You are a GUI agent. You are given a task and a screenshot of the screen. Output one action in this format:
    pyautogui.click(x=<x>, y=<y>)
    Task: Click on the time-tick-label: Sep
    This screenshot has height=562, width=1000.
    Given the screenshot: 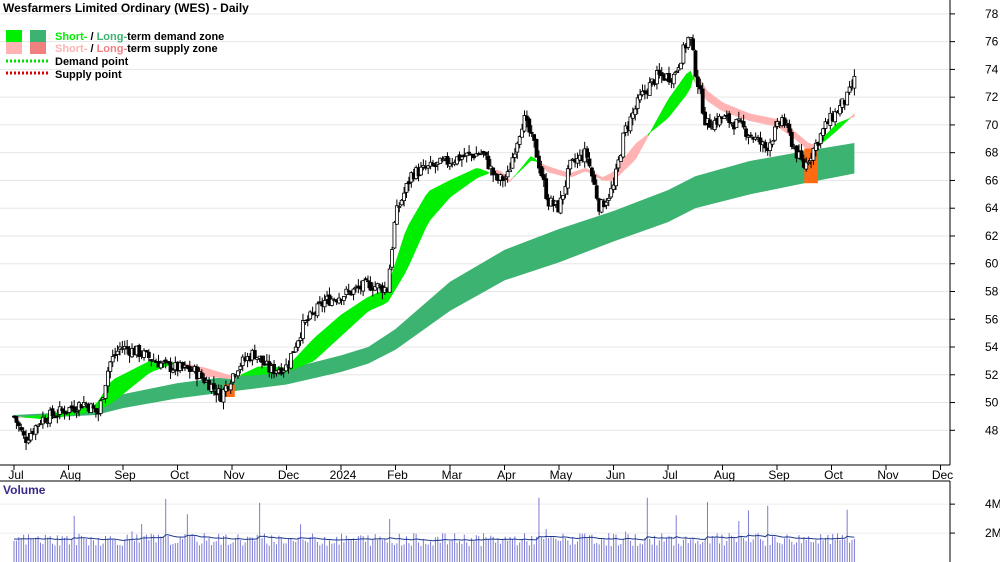 What is the action you would take?
    pyautogui.click(x=779, y=475)
    